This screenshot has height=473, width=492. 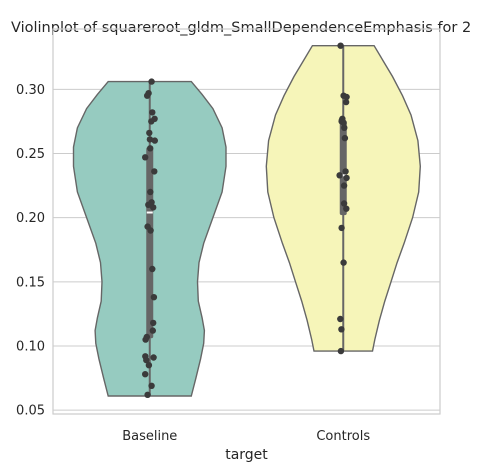 I want to click on y-tick-label: 0.25, so click(x=30, y=154).